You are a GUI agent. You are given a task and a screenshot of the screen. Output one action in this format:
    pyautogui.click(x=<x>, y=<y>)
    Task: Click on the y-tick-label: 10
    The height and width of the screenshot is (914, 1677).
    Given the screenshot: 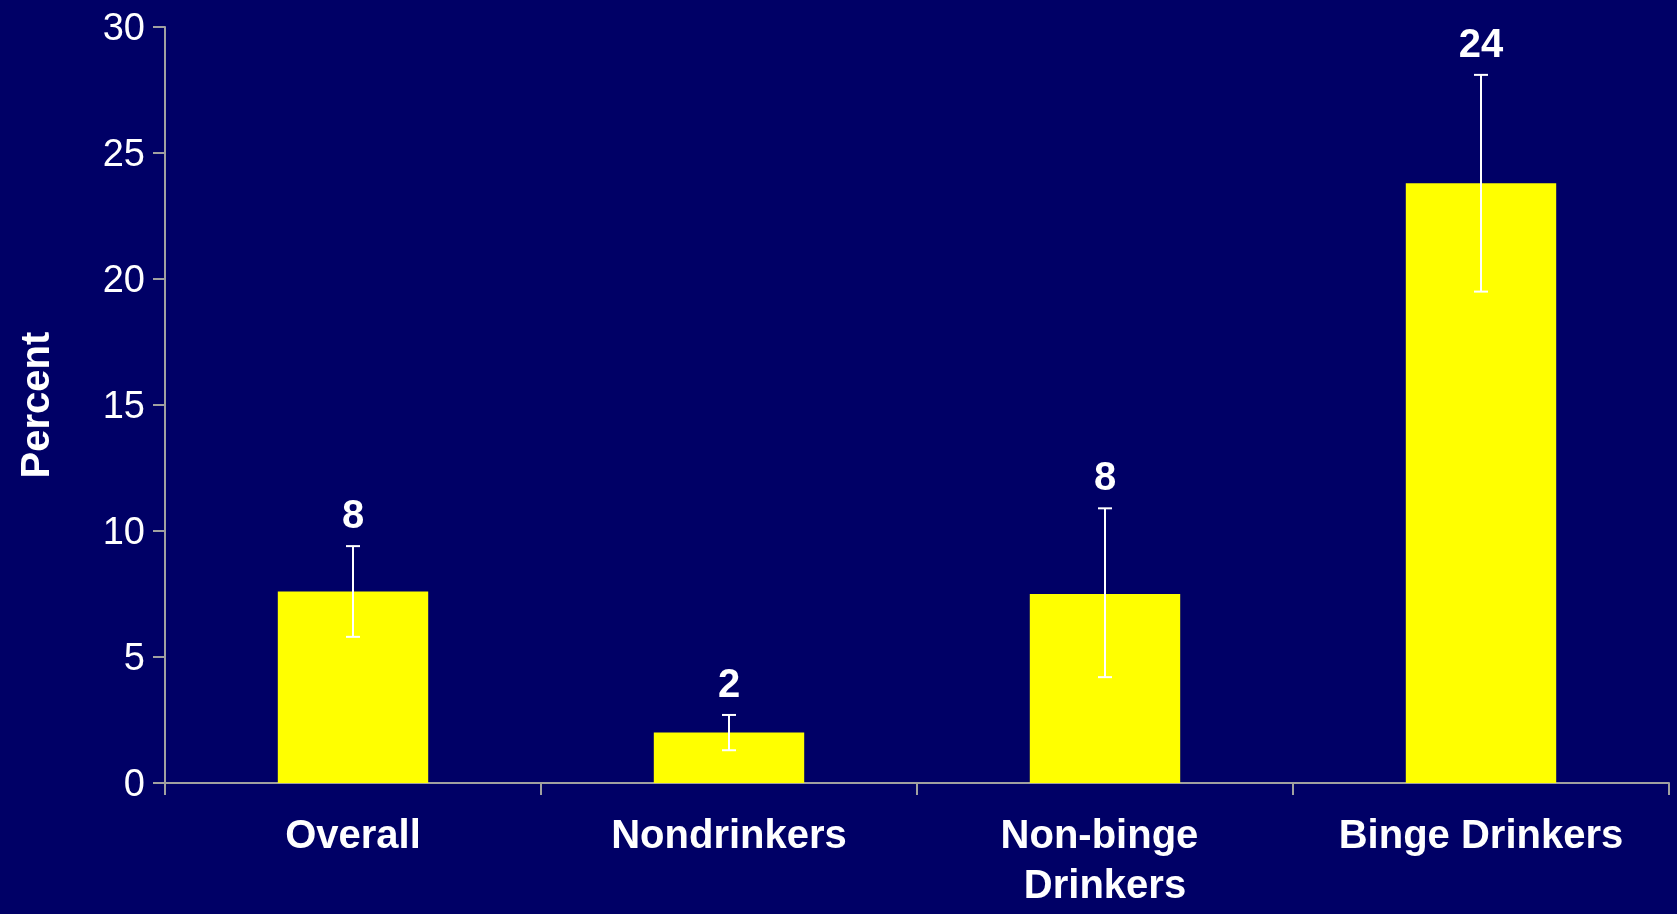 What is the action you would take?
    pyautogui.click(x=123, y=531)
    